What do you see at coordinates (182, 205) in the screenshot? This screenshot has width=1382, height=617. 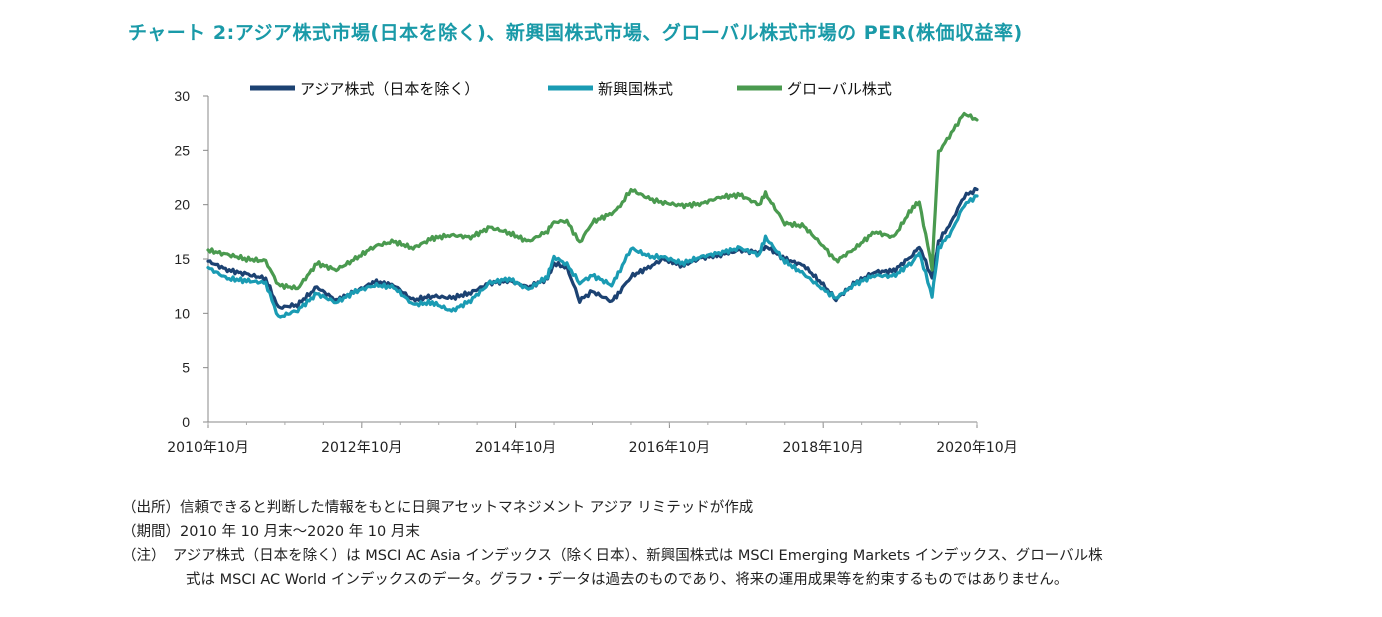 I see `y-tick-label: 20` at bounding box center [182, 205].